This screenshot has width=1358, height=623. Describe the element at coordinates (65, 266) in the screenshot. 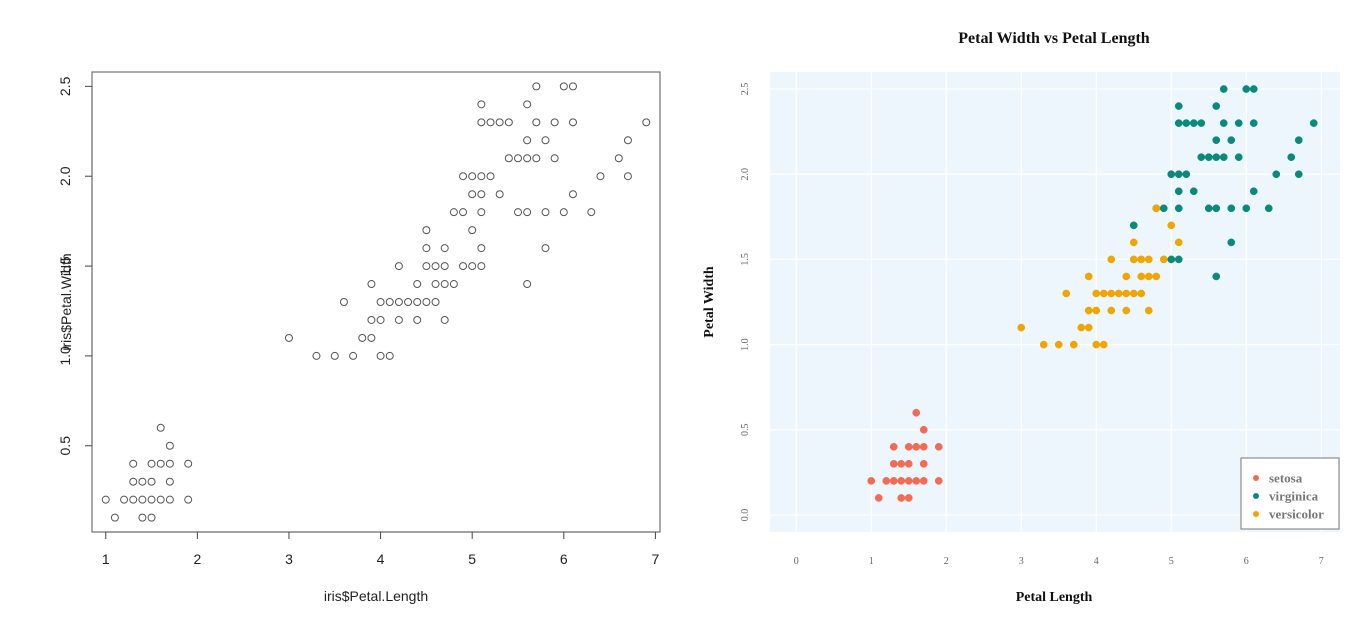

I see `left-y-tick-label: 1.5` at that location.